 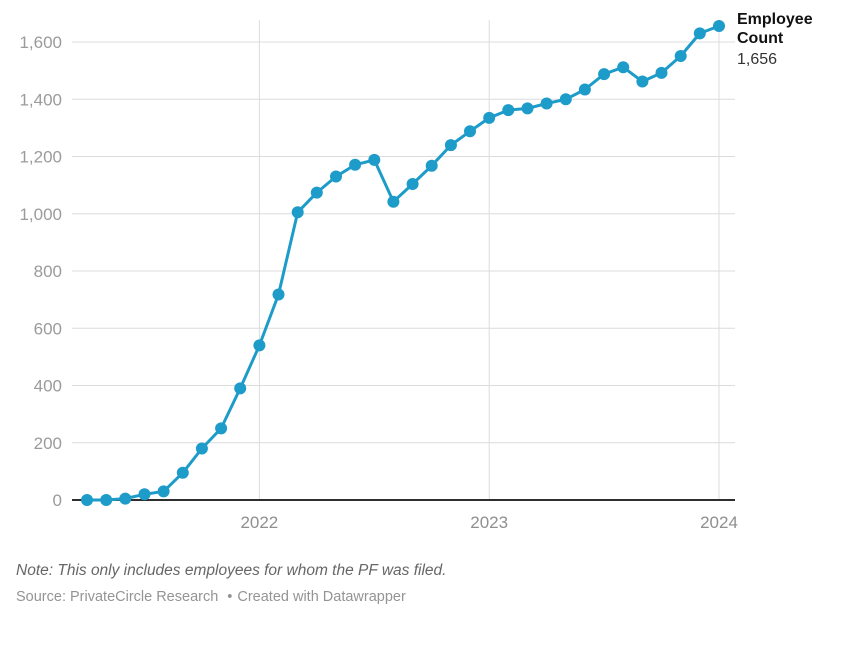 What do you see at coordinates (757, 59) in the screenshot?
I see `series-end-value: 1,656` at bounding box center [757, 59].